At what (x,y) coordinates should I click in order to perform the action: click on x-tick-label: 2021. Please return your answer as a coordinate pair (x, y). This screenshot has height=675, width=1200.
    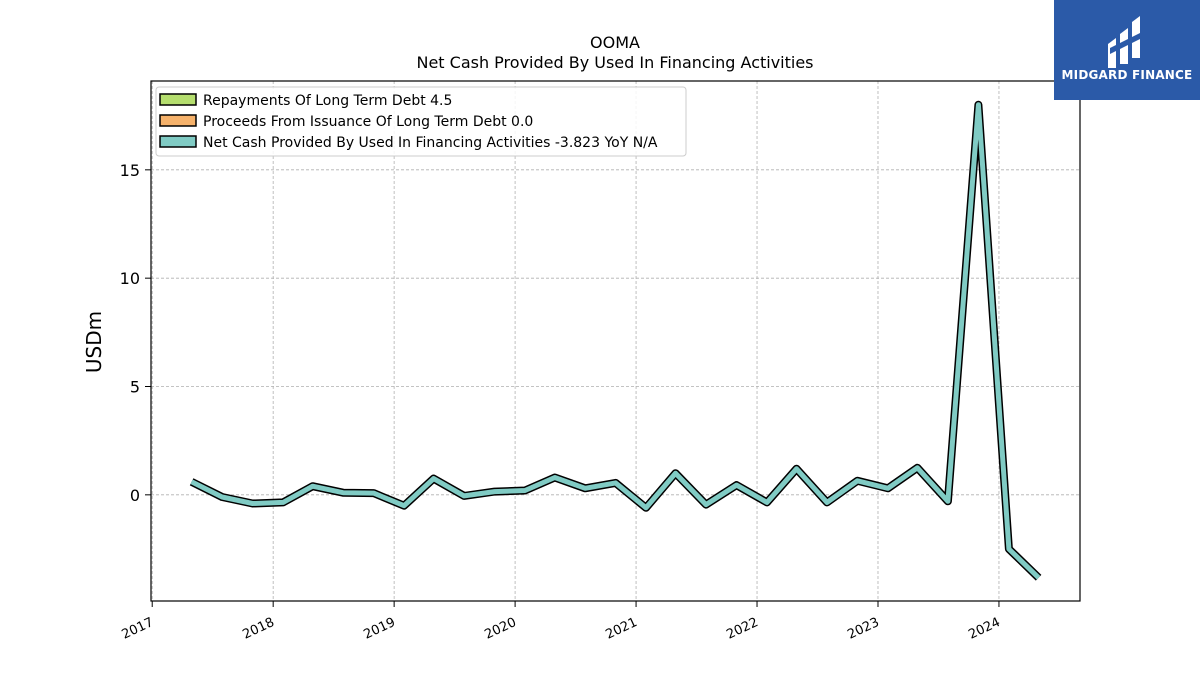
    Looking at the image, I should click on (621, 629).